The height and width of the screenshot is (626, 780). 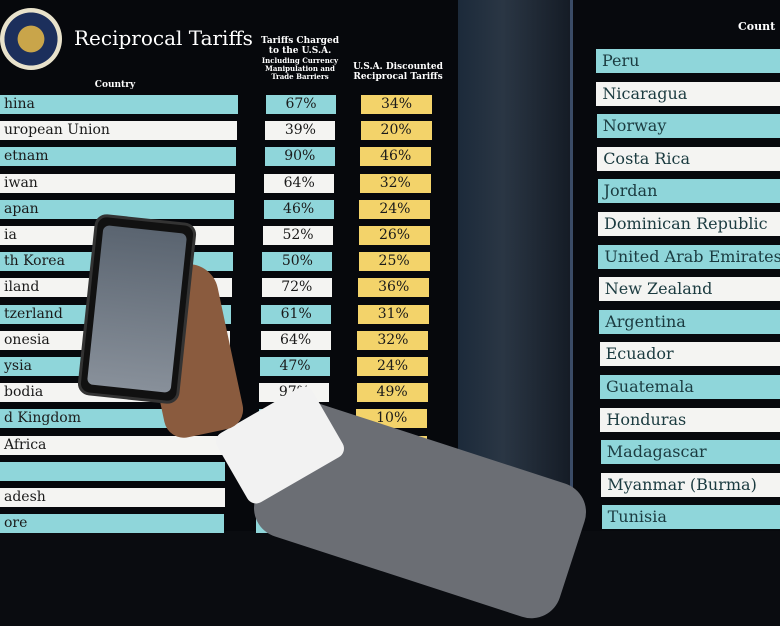 What do you see at coordinates (394, 262) in the screenshot?
I see `discounted-cell: 25%` at bounding box center [394, 262].